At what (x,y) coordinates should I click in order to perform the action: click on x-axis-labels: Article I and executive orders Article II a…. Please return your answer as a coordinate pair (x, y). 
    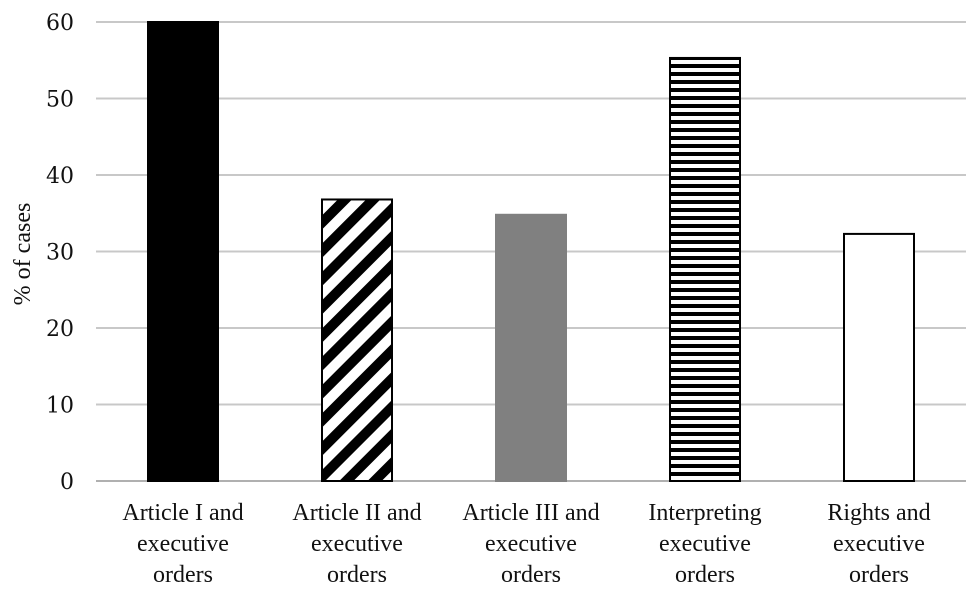
    Looking at the image, I should click on (526, 544).